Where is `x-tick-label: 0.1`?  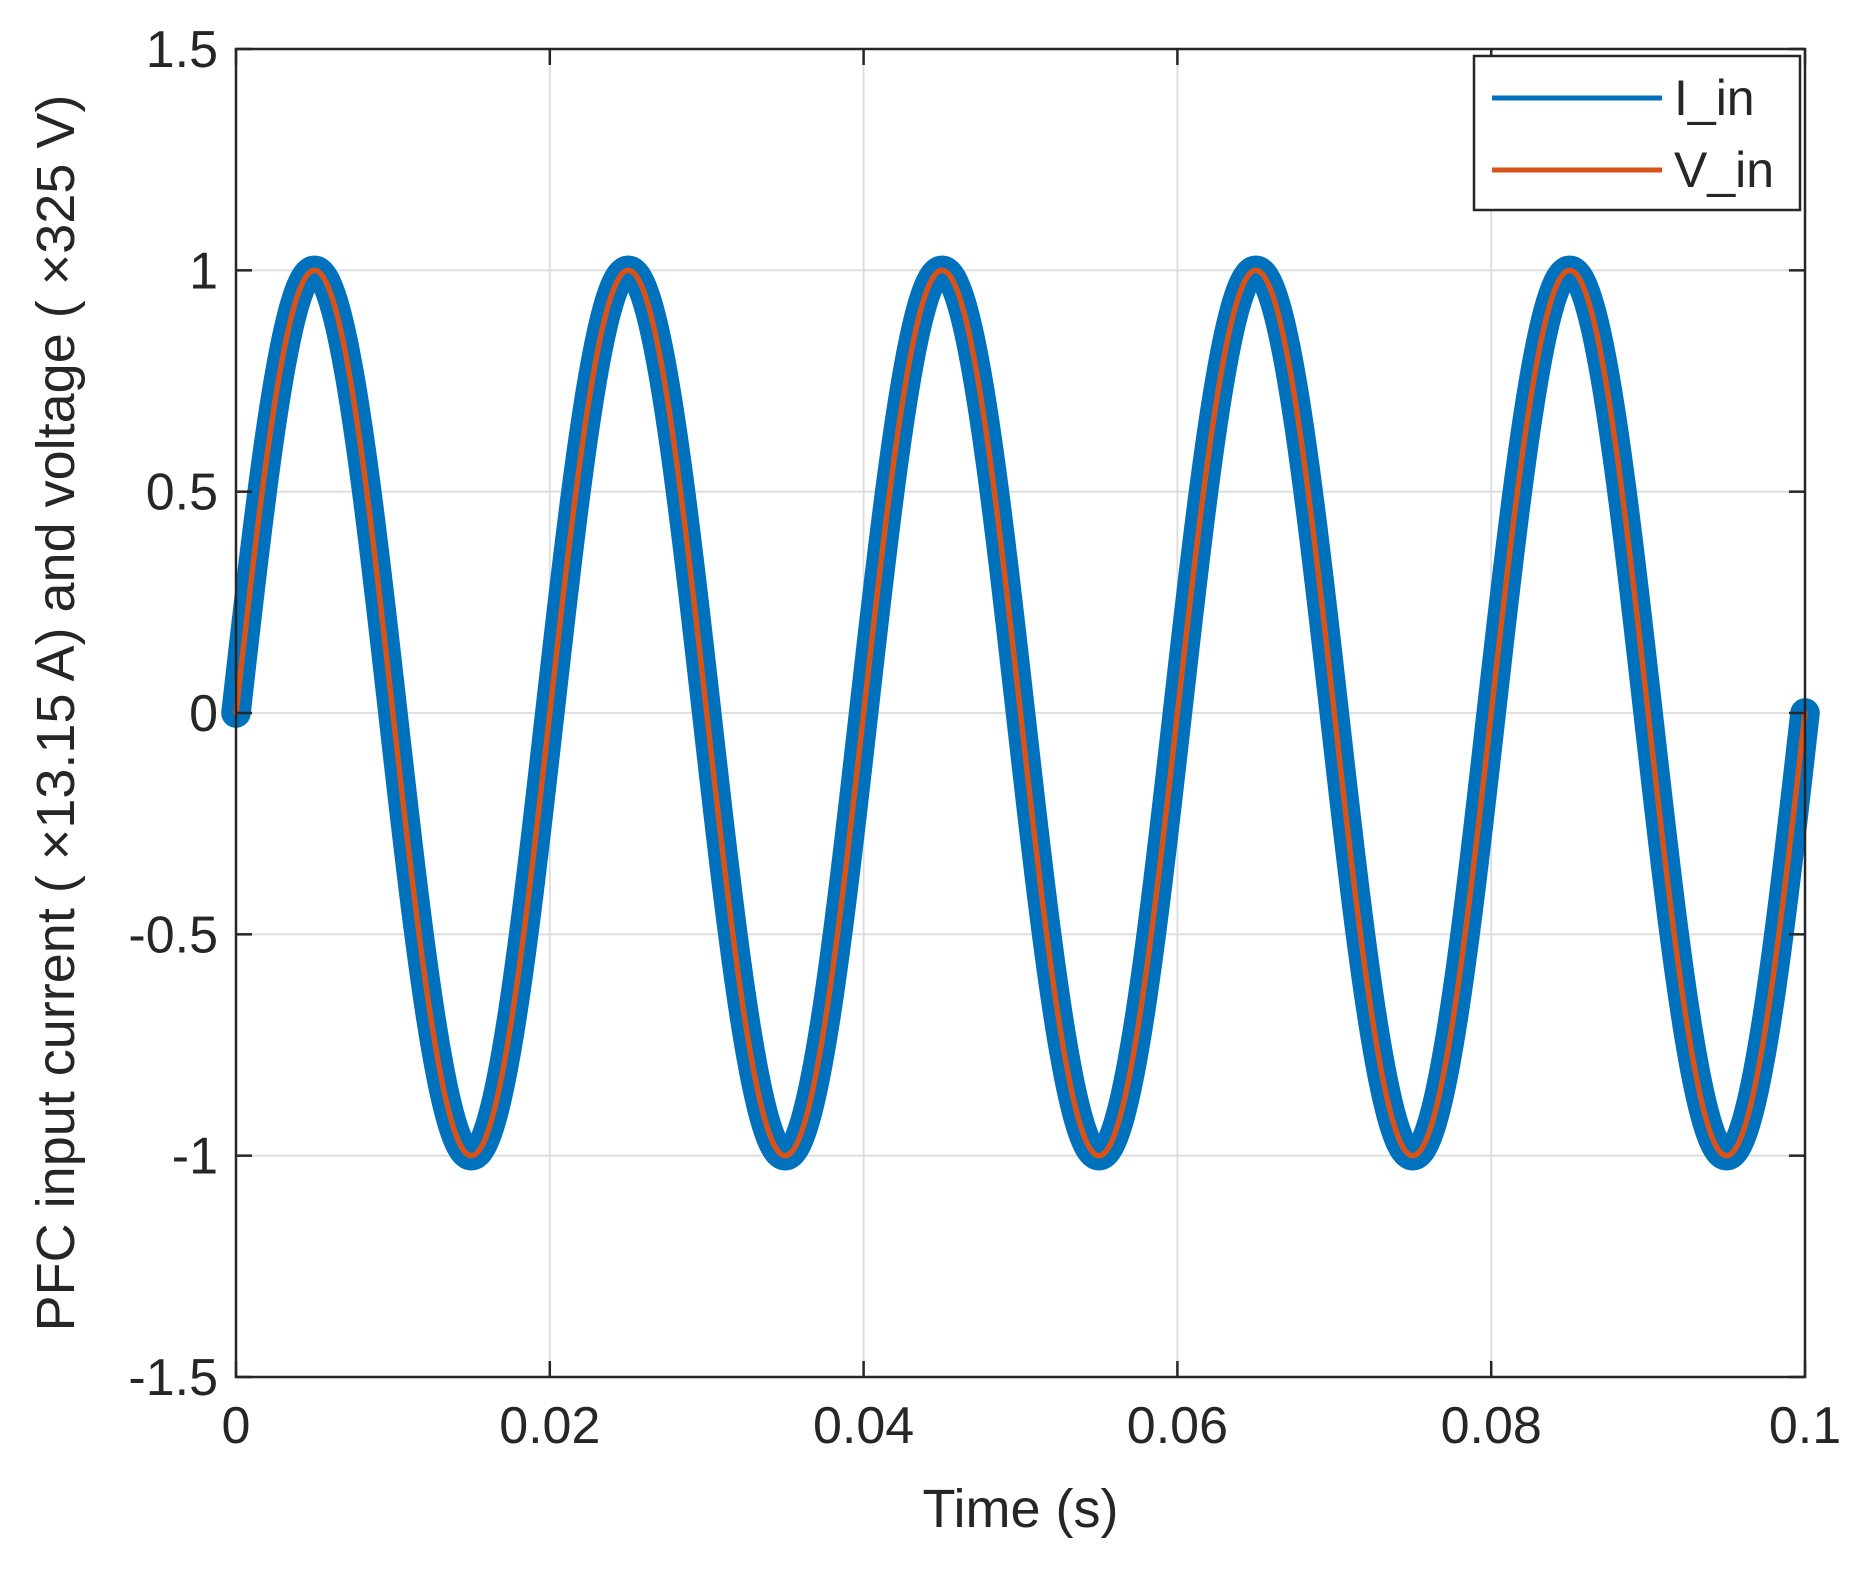
x-tick-label: 0.1 is located at coordinates (1805, 1426).